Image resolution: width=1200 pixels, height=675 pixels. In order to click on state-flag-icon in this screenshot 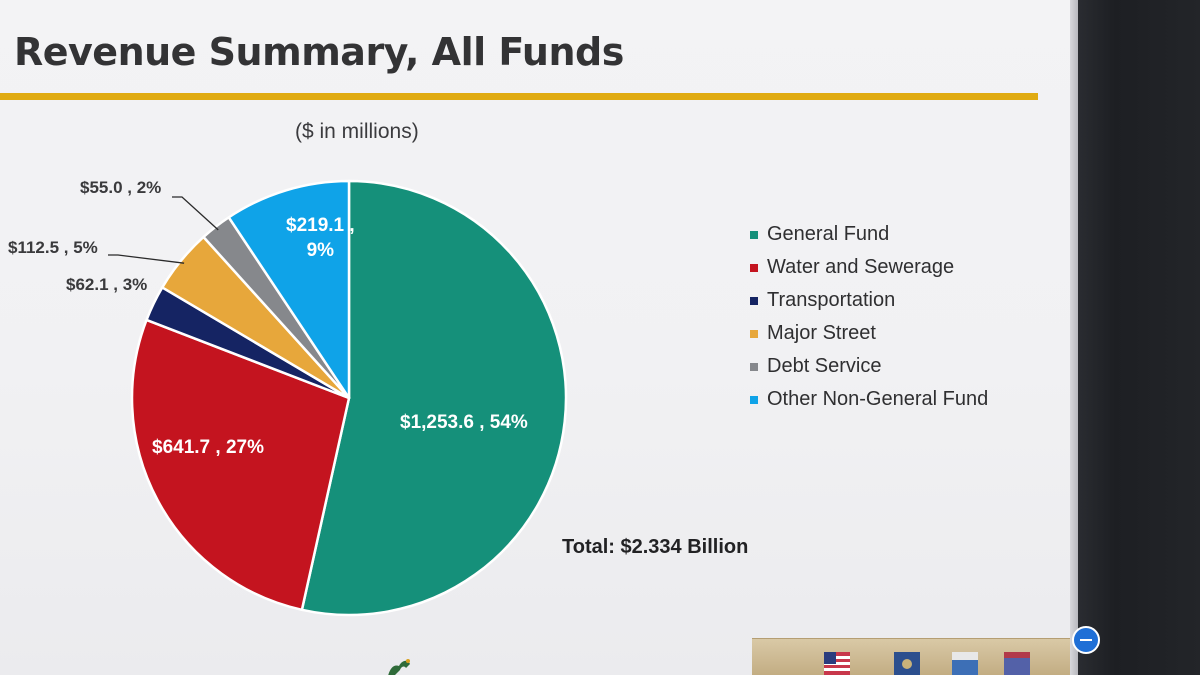, I will do `click(907, 663)`.